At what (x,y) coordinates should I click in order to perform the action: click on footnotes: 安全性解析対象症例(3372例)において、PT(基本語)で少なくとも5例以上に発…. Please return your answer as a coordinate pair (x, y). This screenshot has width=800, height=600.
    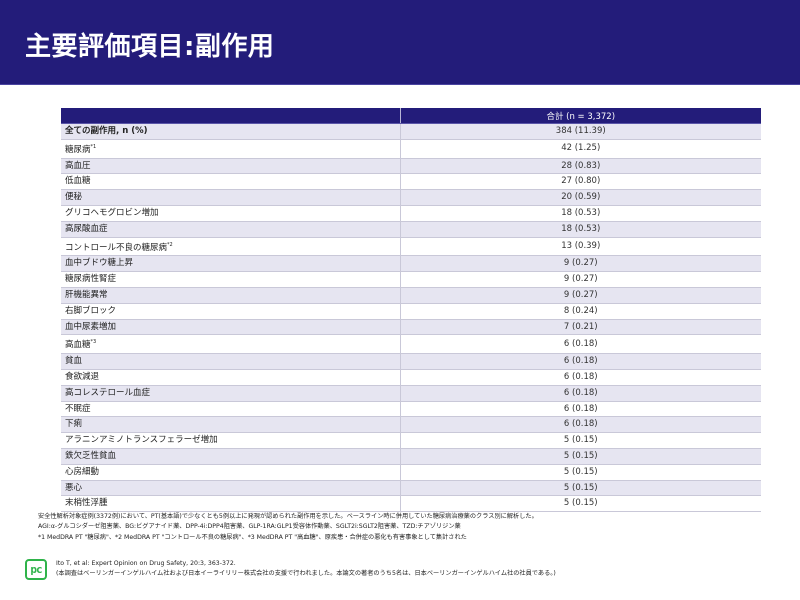
    Looking at the image, I should click on (288, 527).